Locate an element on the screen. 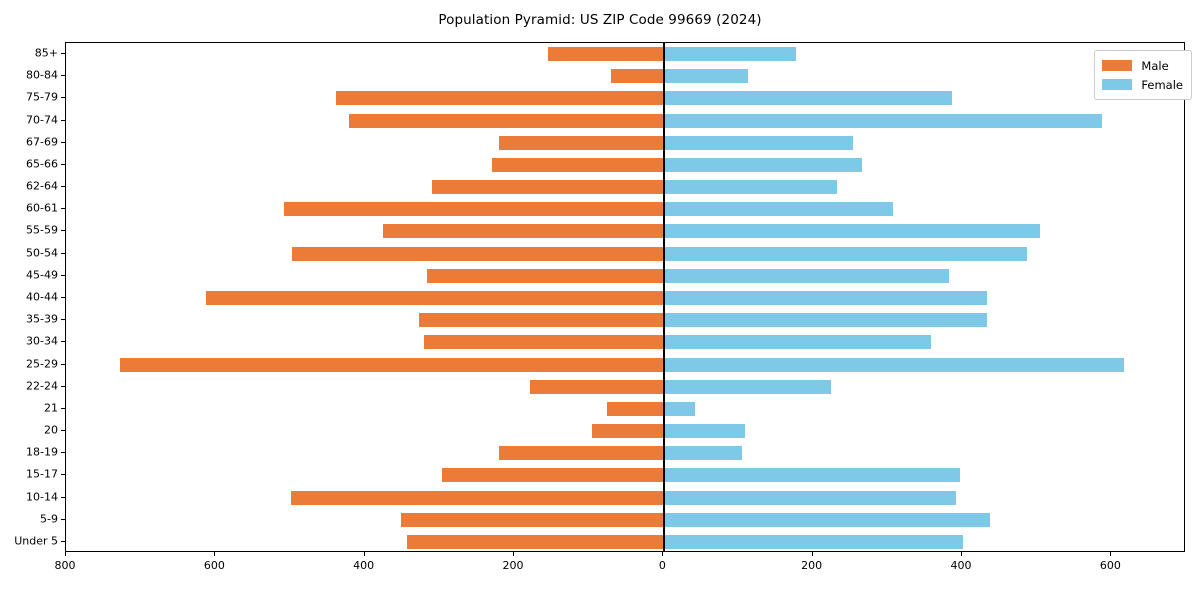 Image resolution: width=1200 pixels, height=600 pixels. legend-item: Male is located at coordinates (1142, 65).